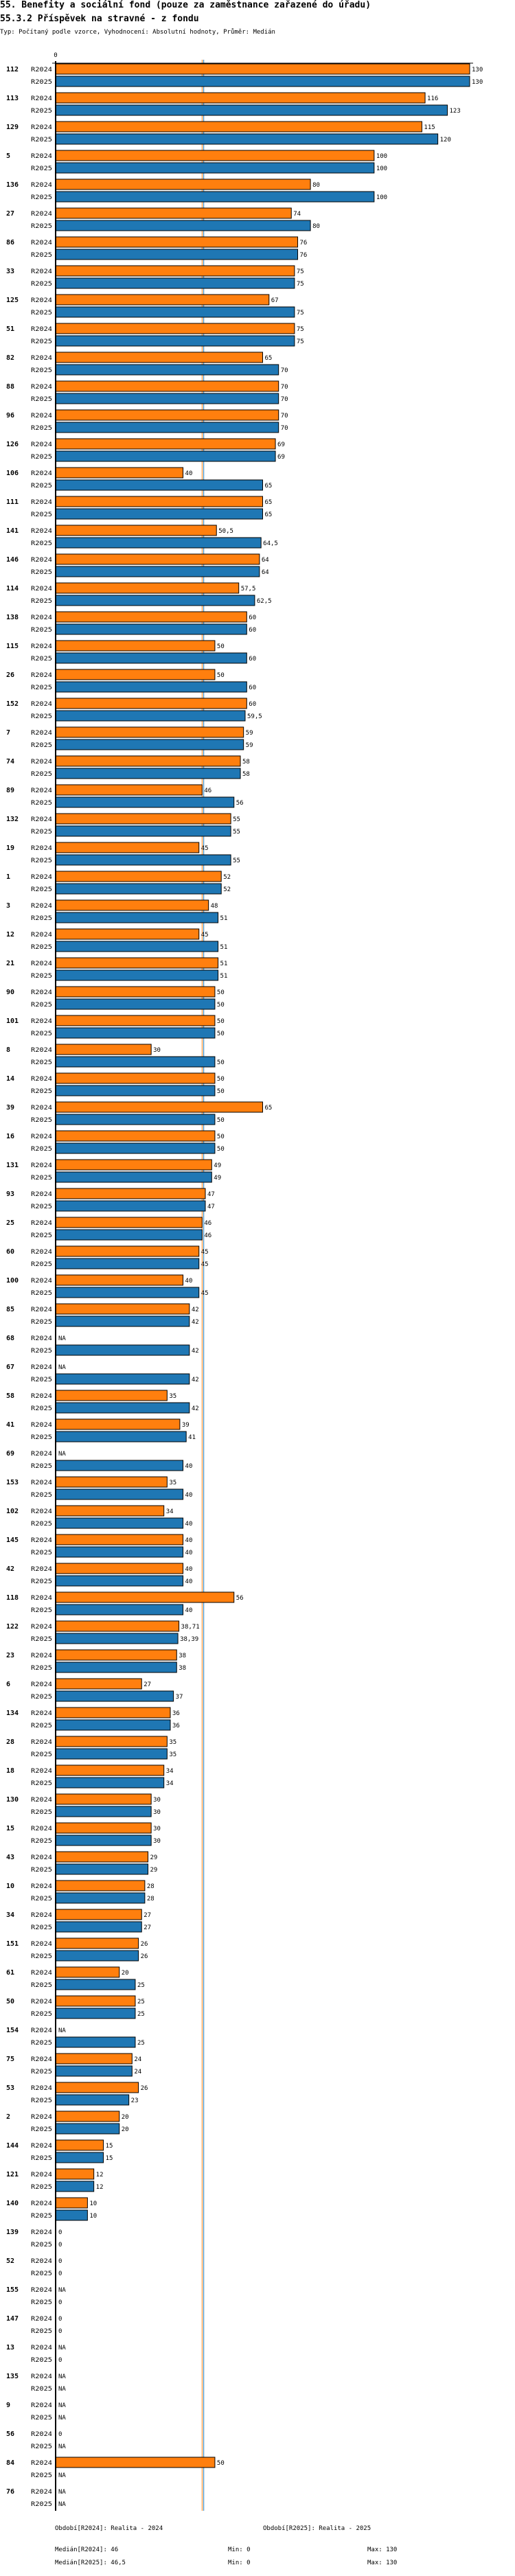  What do you see at coordinates (12, 2319) in the screenshot?
I see `group-label: 147` at bounding box center [12, 2319].